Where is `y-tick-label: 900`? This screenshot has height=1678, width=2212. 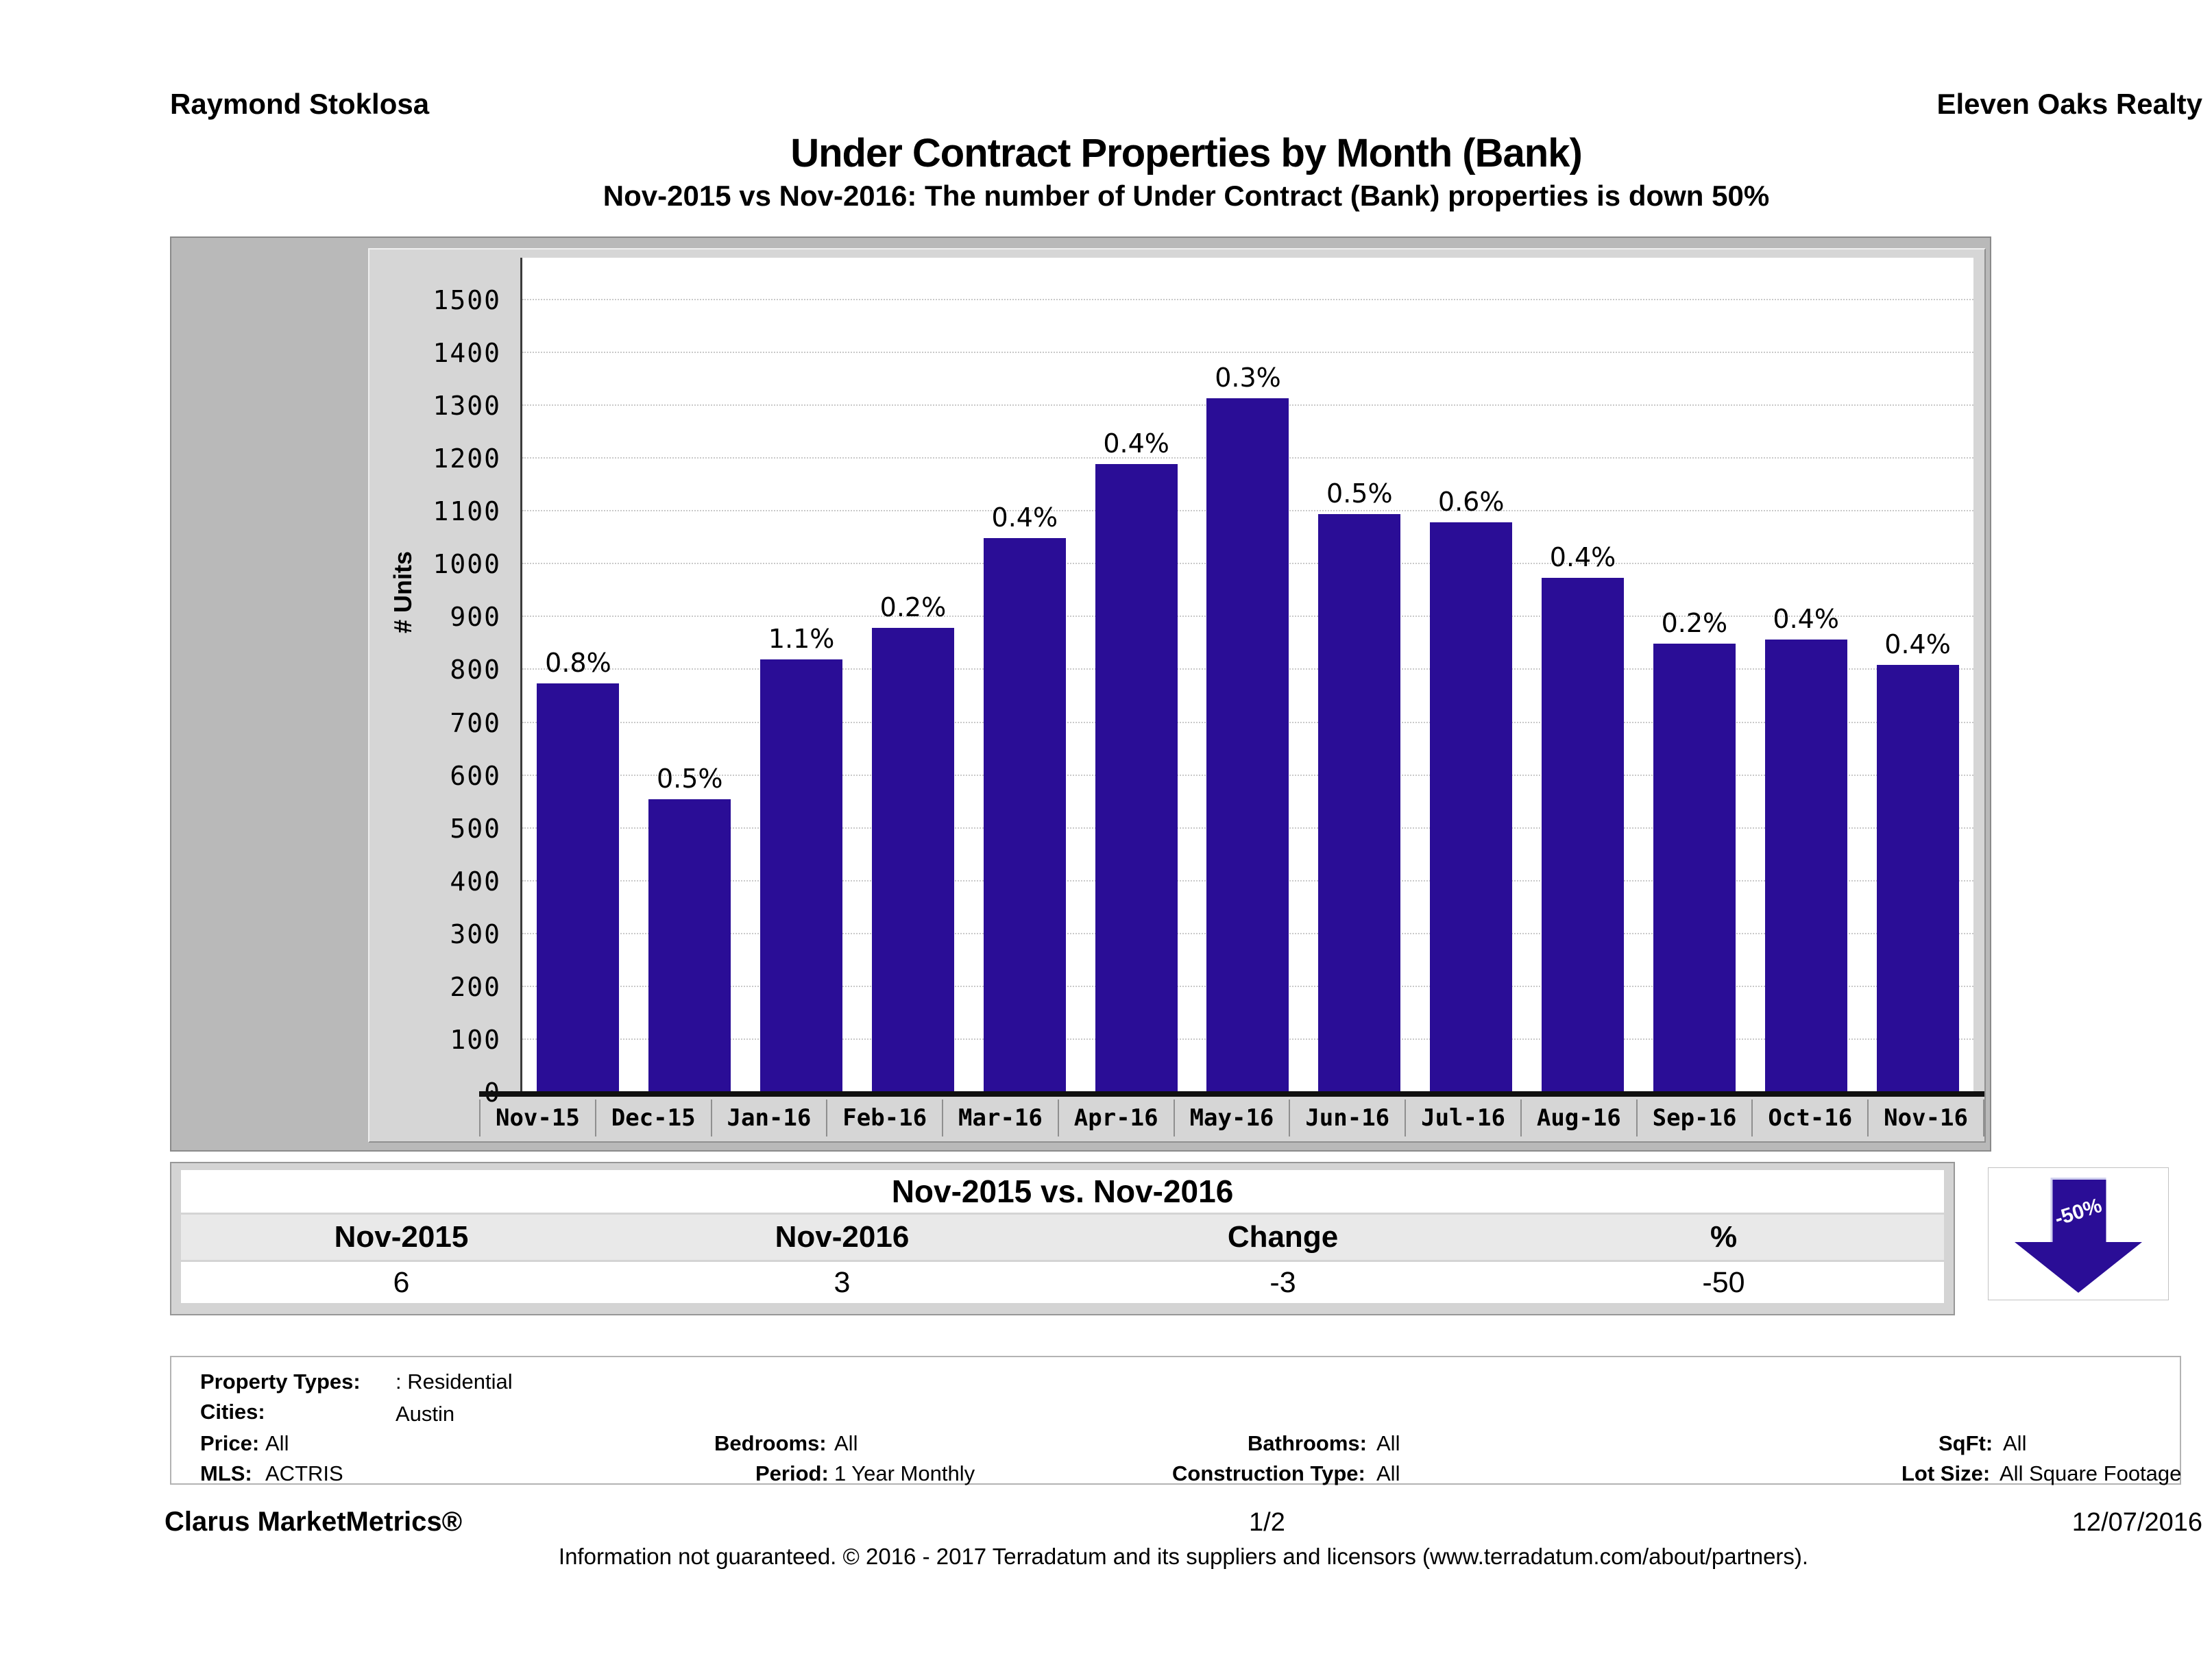 y-tick-label: 900 is located at coordinates (475, 617).